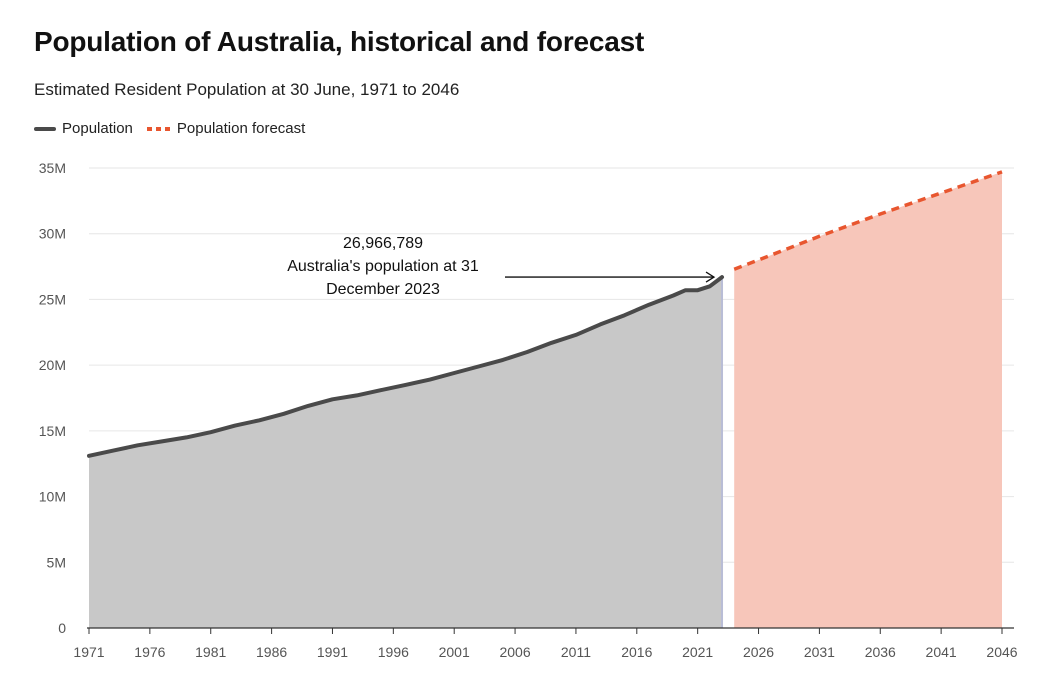  I want to click on x-tick-label: 2036, so click(880, 652).